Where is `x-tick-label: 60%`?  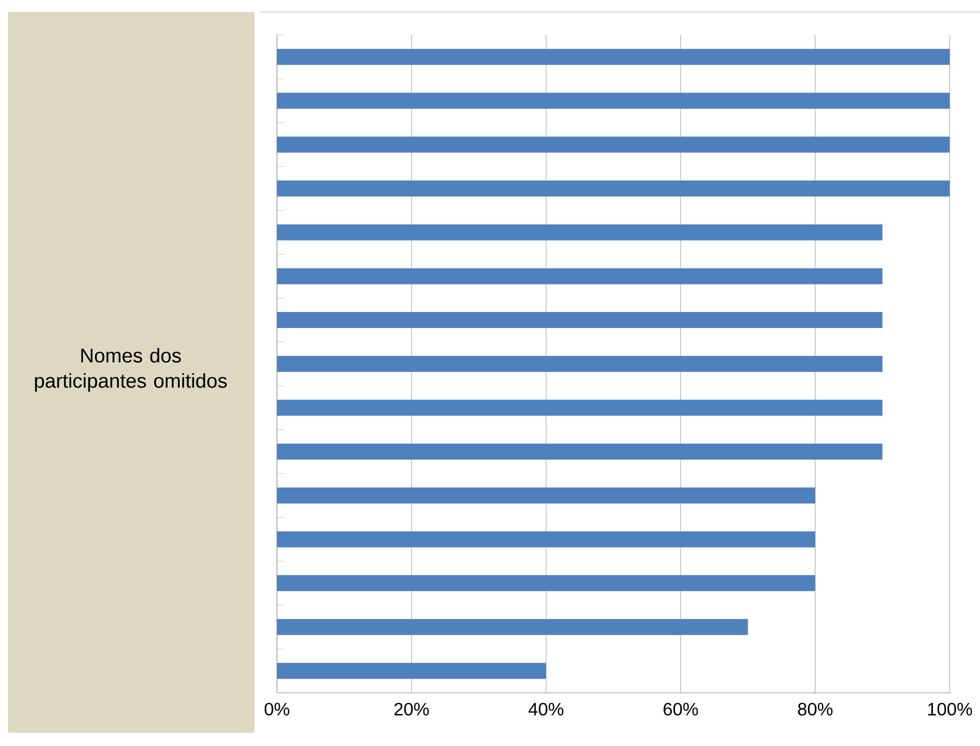 x-tick-label: 60% is located at coordinates (681, 709).